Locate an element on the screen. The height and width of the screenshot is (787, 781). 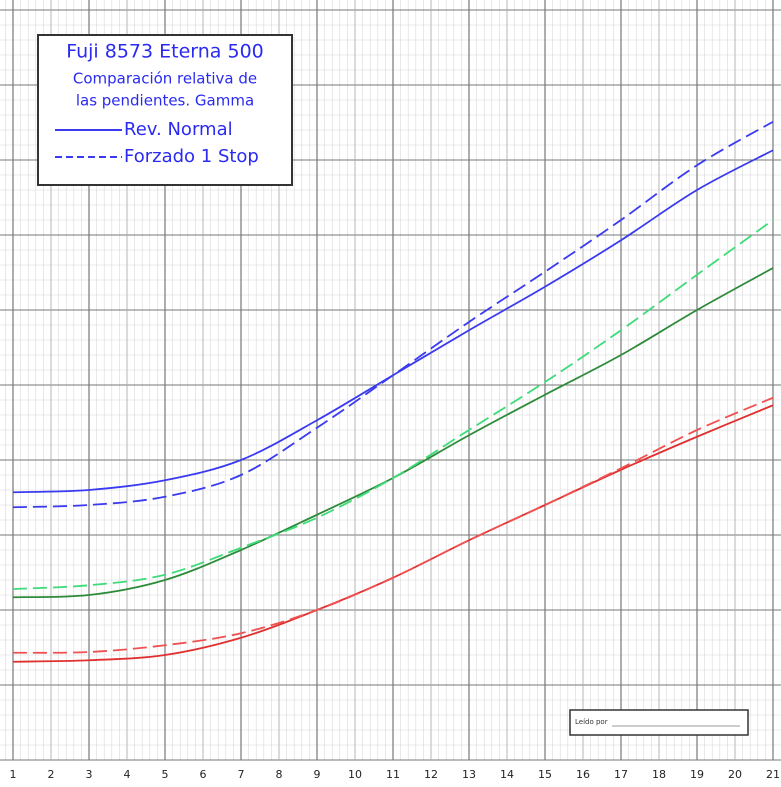
subtitle: Comparación relativa de is located at coordinates (165, 79).